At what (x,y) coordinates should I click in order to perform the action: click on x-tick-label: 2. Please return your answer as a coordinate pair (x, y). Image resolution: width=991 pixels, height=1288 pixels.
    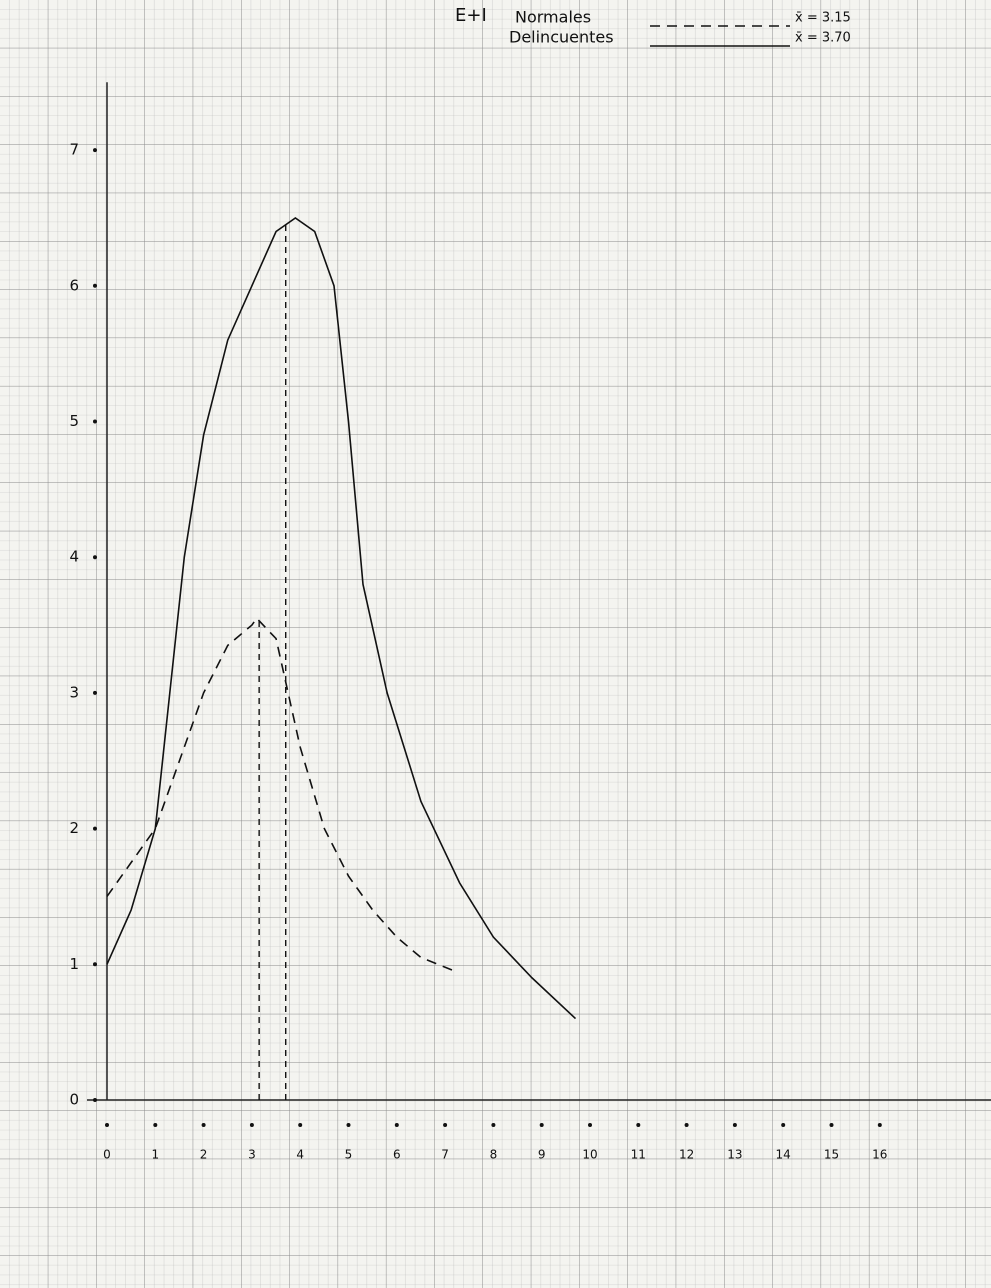
    Looking at the image, I should click on (204, 1155).